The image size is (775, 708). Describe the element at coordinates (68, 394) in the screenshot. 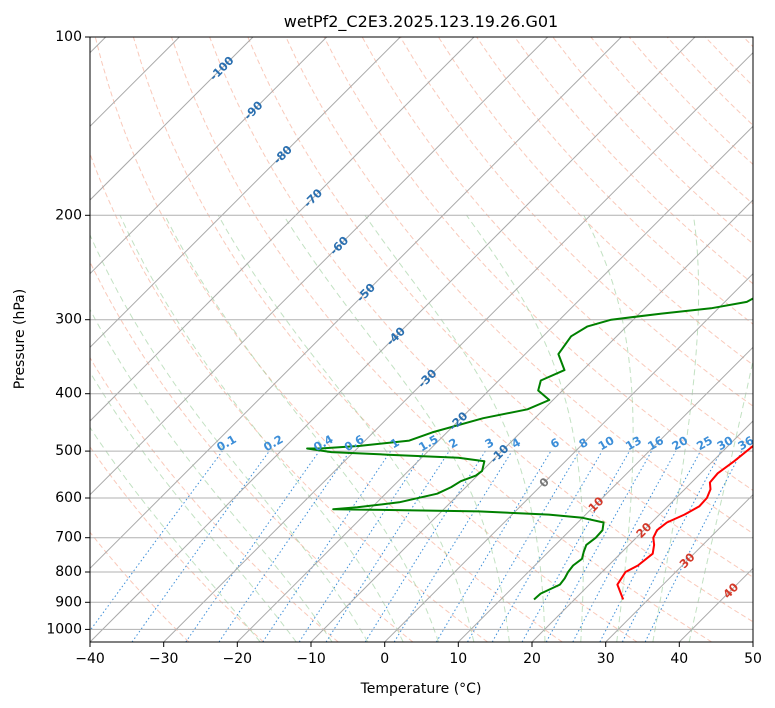

I see `y-tick-label: 400` at that location.